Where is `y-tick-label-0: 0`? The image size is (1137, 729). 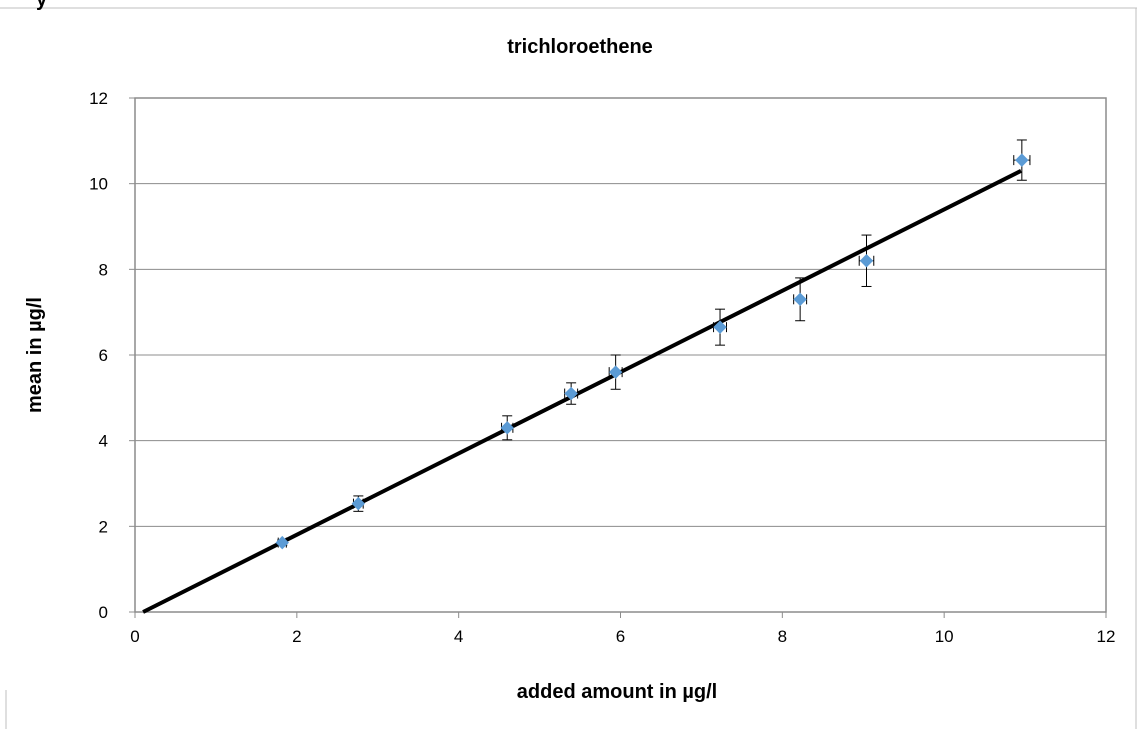 y-tick-label-0: 0 is located at coordinates (103, 612).